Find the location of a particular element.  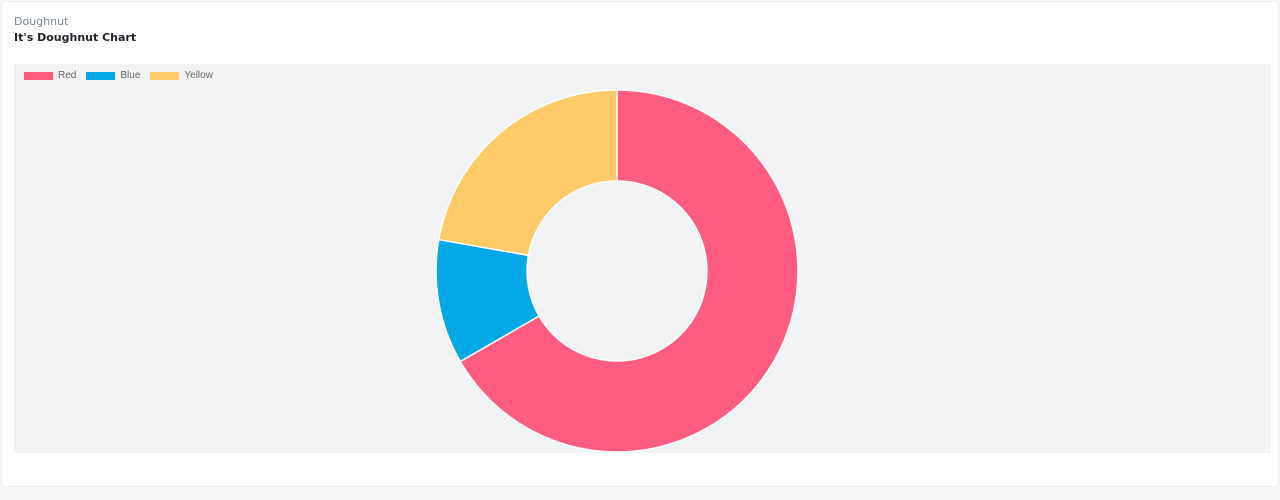

legend-label-red: Red is located at coordinates (67, 75).